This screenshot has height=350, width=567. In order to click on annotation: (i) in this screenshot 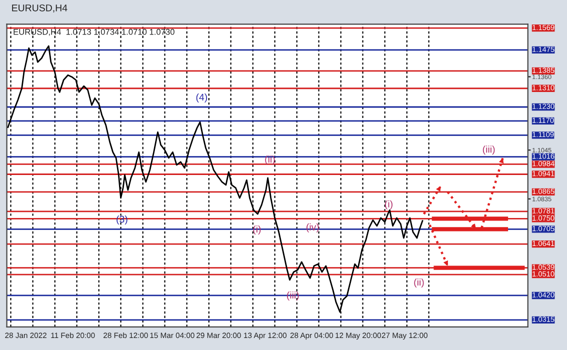, I will do `click(388, 205)`.